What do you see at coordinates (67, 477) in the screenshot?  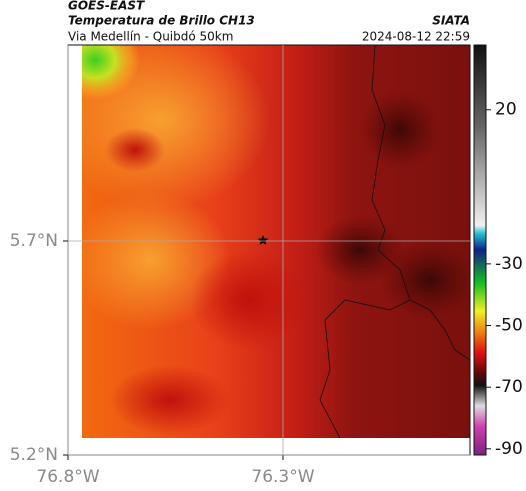 I see `x-tick-label: 76.8°W` at bounding box center [67, 477].